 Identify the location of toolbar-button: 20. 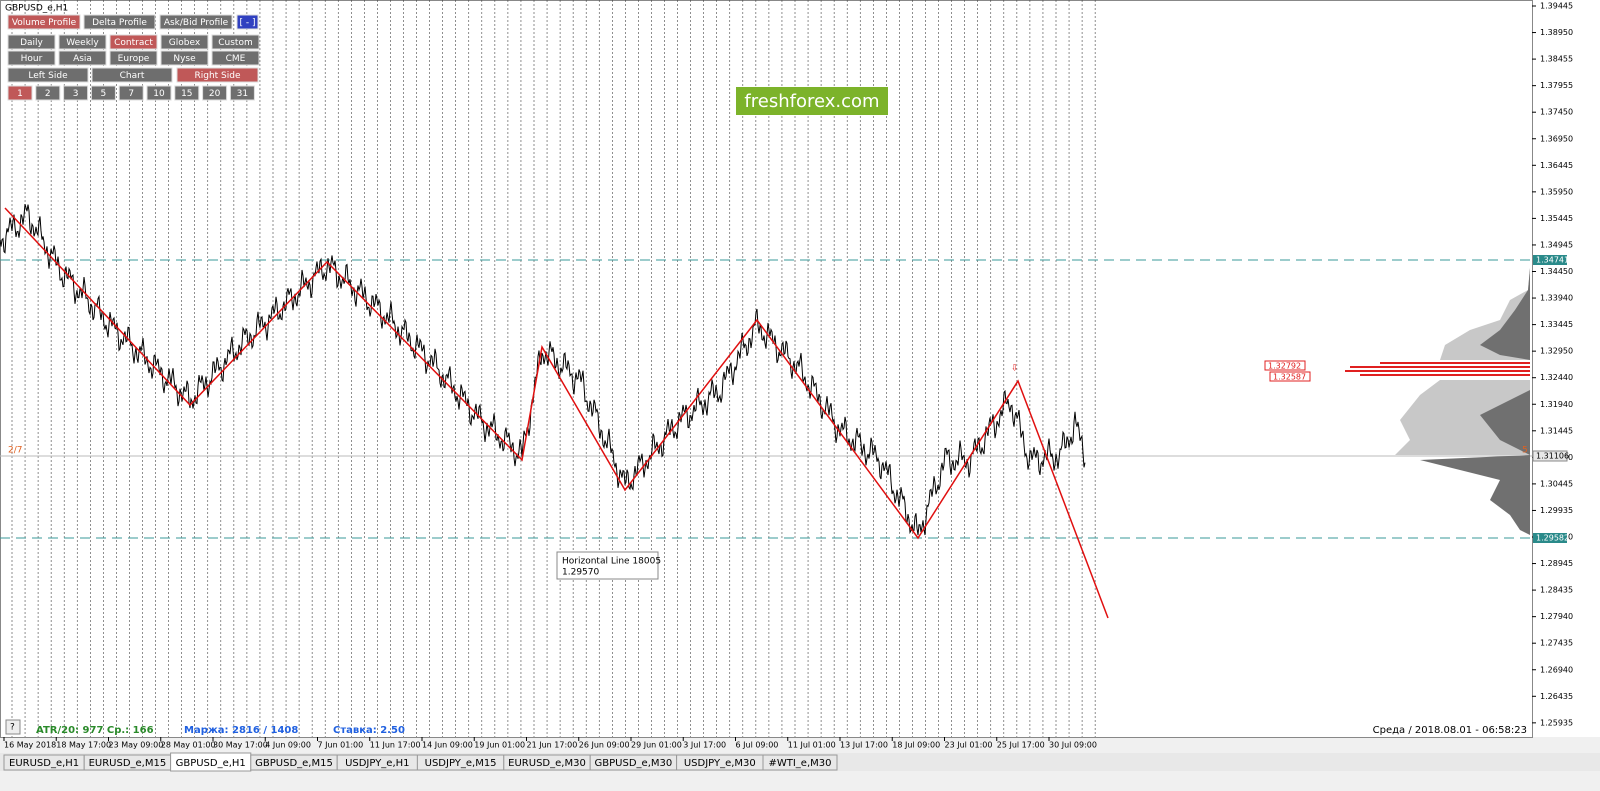
(215, 93).